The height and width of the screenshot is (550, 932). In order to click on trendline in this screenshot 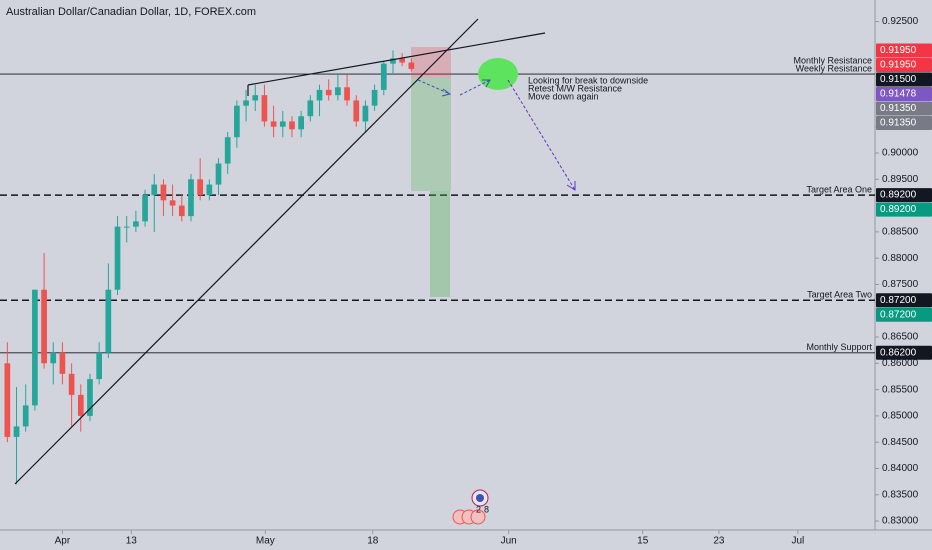, I will do `click(396, 59)`.